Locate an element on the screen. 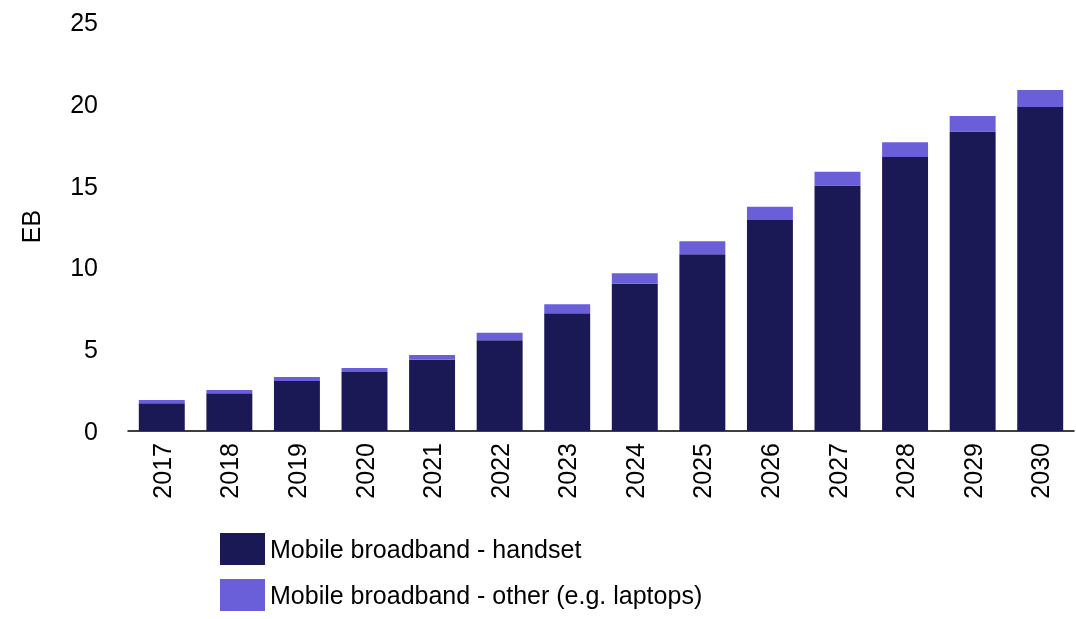 The width and height of the screenshot is (1076, 619). y-tick-label: 5 is located at coordinates (91, 349).